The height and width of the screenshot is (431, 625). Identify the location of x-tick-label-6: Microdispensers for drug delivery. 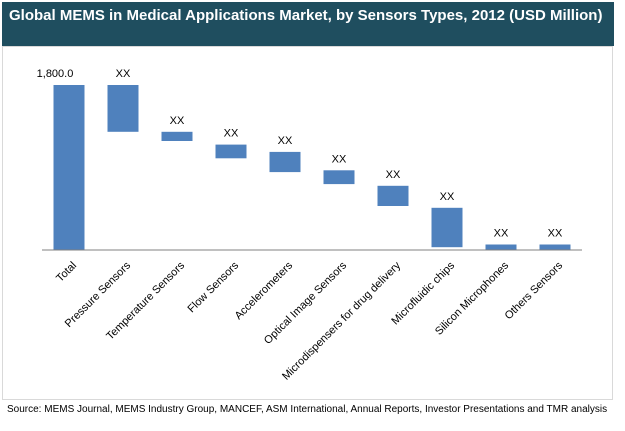
(341, 320).